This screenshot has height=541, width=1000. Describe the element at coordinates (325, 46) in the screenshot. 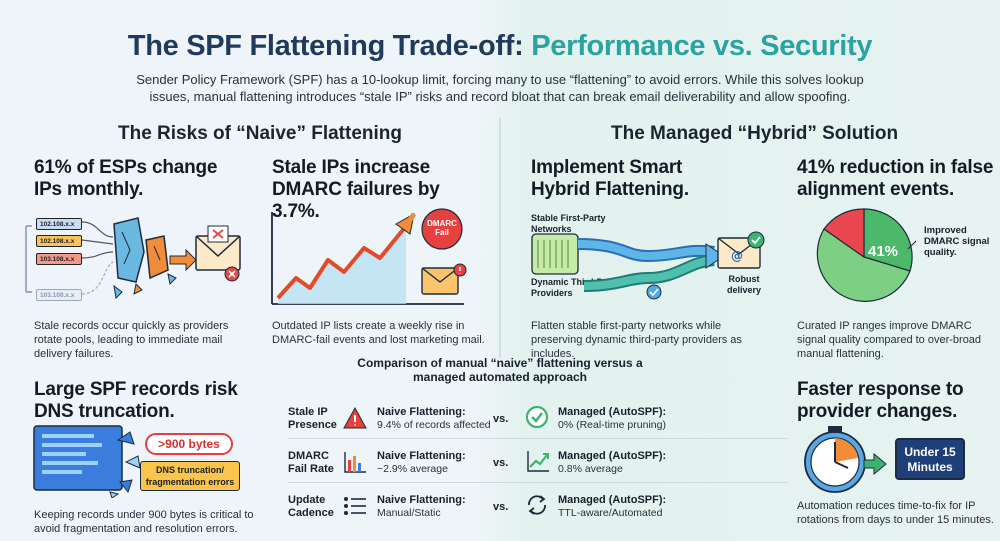

I see `title-part-1: The SPF Flattening Trade-off:` at that location.